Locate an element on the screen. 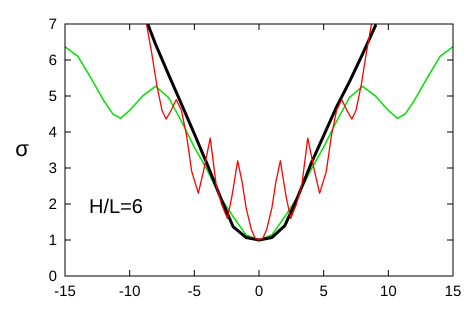 This screenshot has height=323, width=469. y-tick-label: 1 is located at coordinates (52, 240).